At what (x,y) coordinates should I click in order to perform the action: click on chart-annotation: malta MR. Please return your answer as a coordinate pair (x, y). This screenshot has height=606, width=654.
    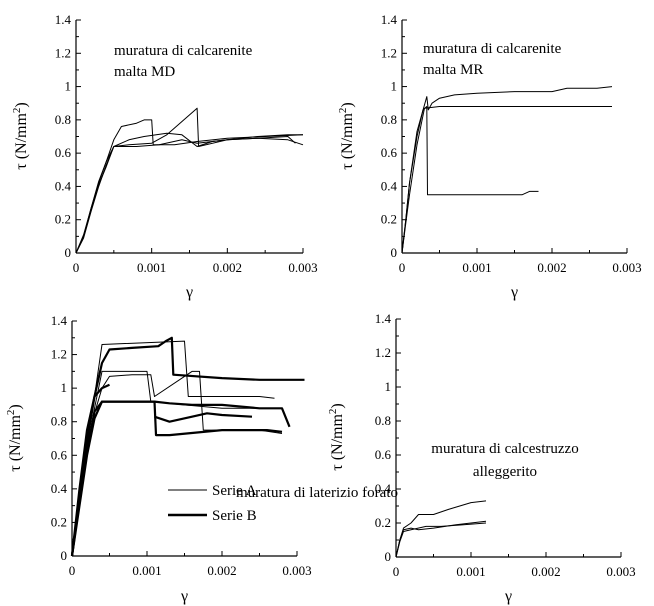
    Looking at the image, I should click on (453, 70).